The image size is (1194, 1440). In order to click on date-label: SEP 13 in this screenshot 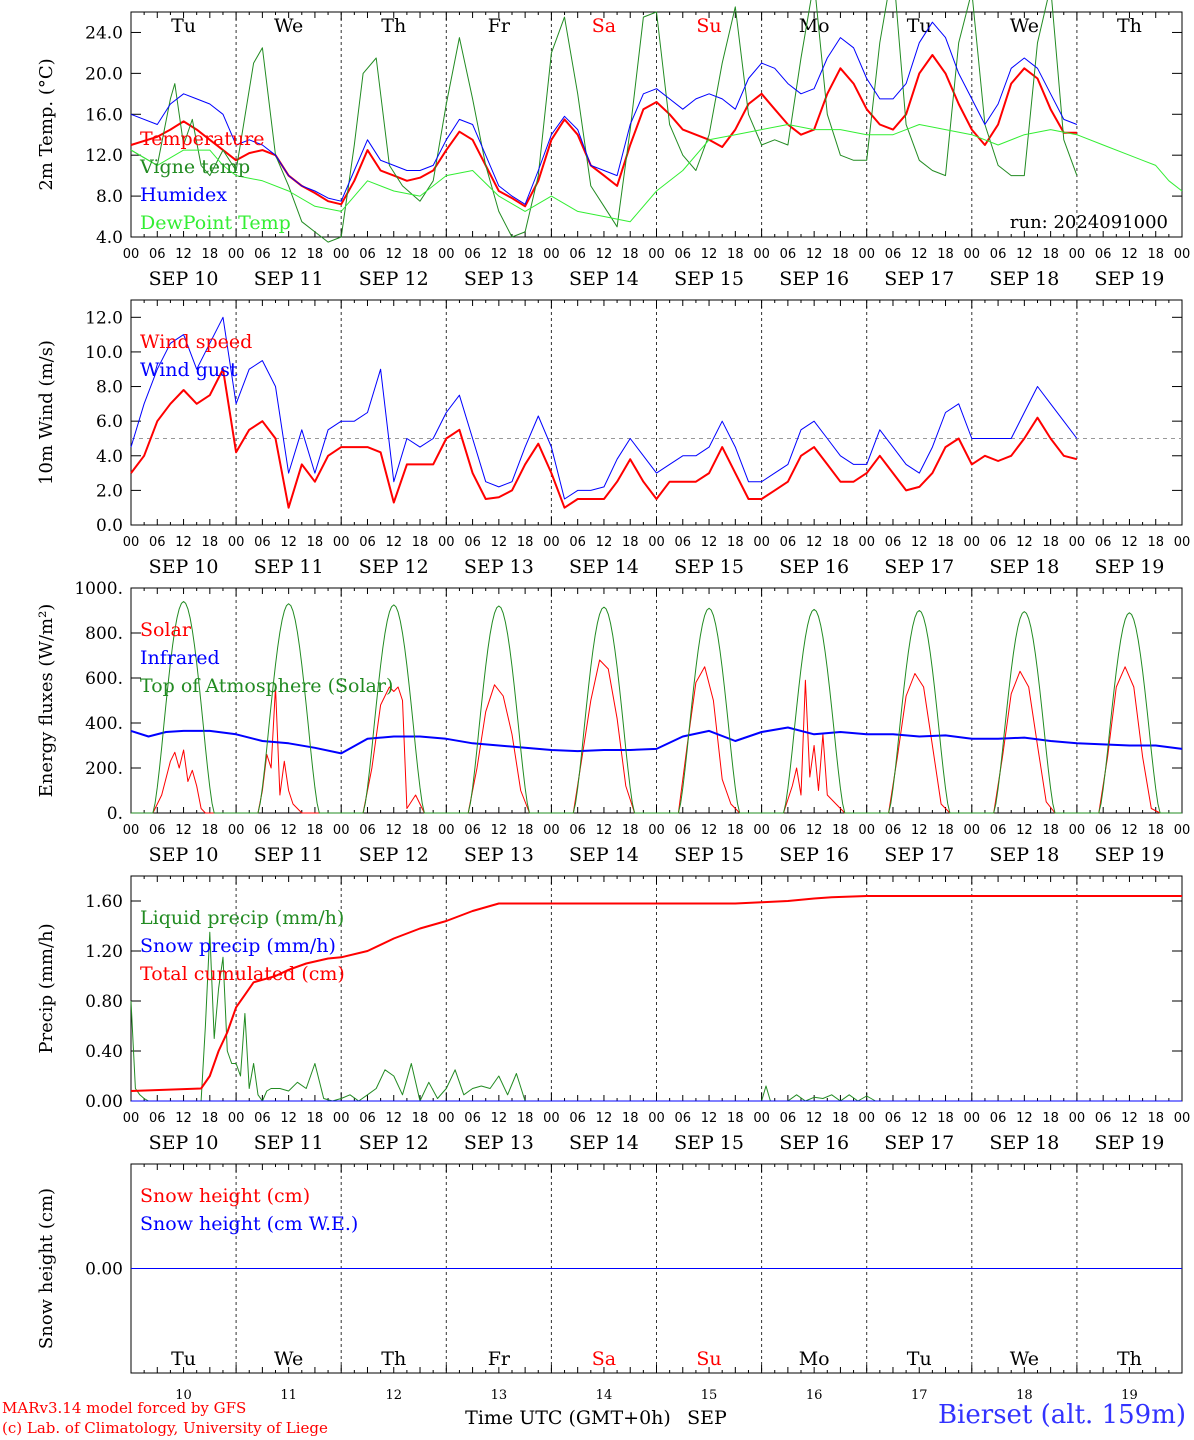, I will do `click(499, 1143)`.